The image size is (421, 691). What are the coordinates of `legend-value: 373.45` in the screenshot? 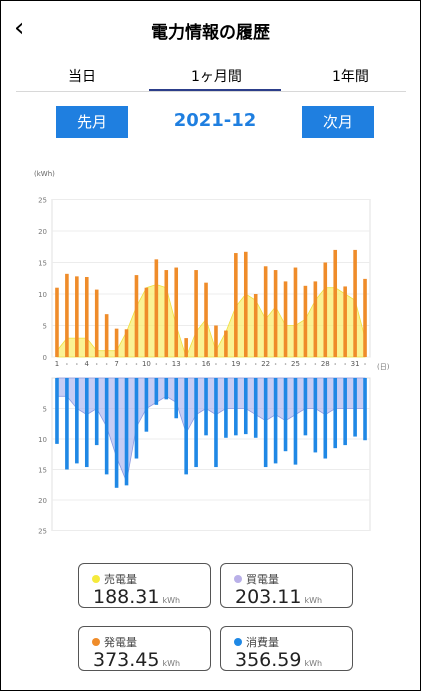 It's located at (126, 660).